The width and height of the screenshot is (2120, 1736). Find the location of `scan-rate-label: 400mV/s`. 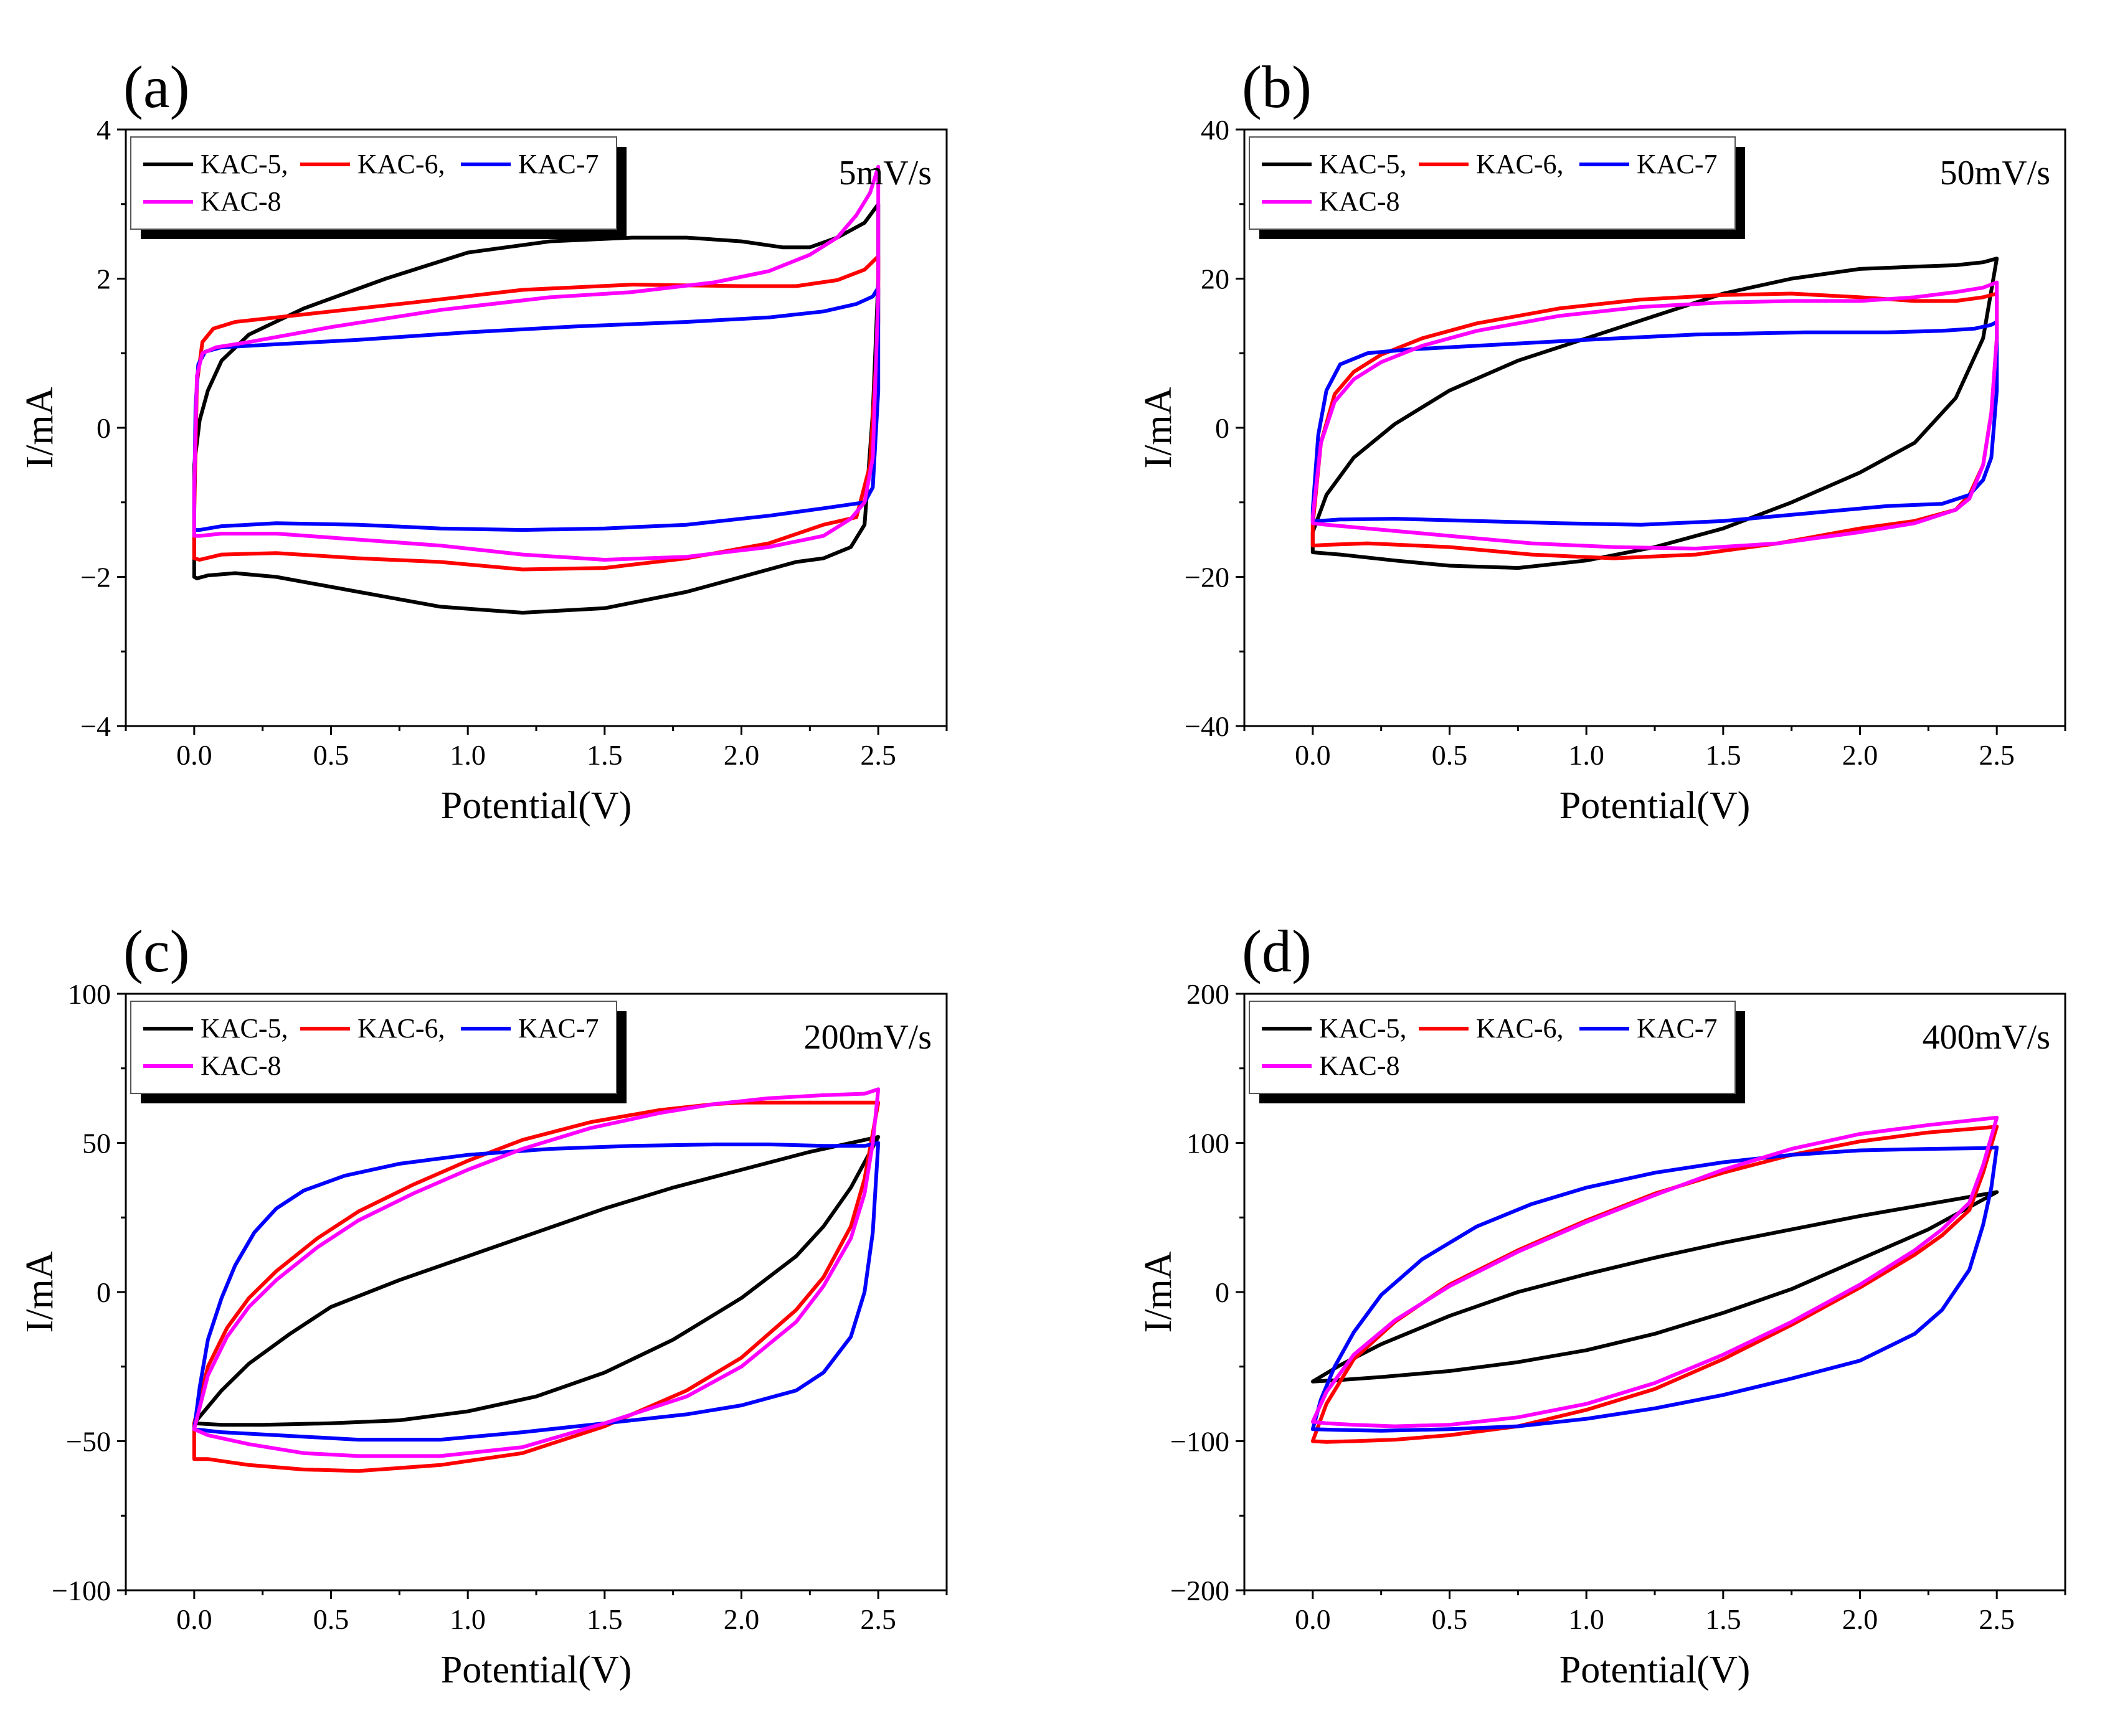

scan-rate-label: 400mV/s is located at coordinates (1986, 1037).